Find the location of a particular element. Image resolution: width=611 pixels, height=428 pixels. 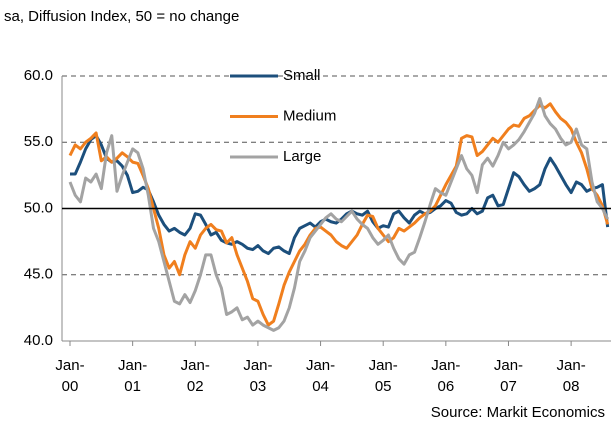

x-tick-label: Jan-07 is located at coordinates (508, 376).